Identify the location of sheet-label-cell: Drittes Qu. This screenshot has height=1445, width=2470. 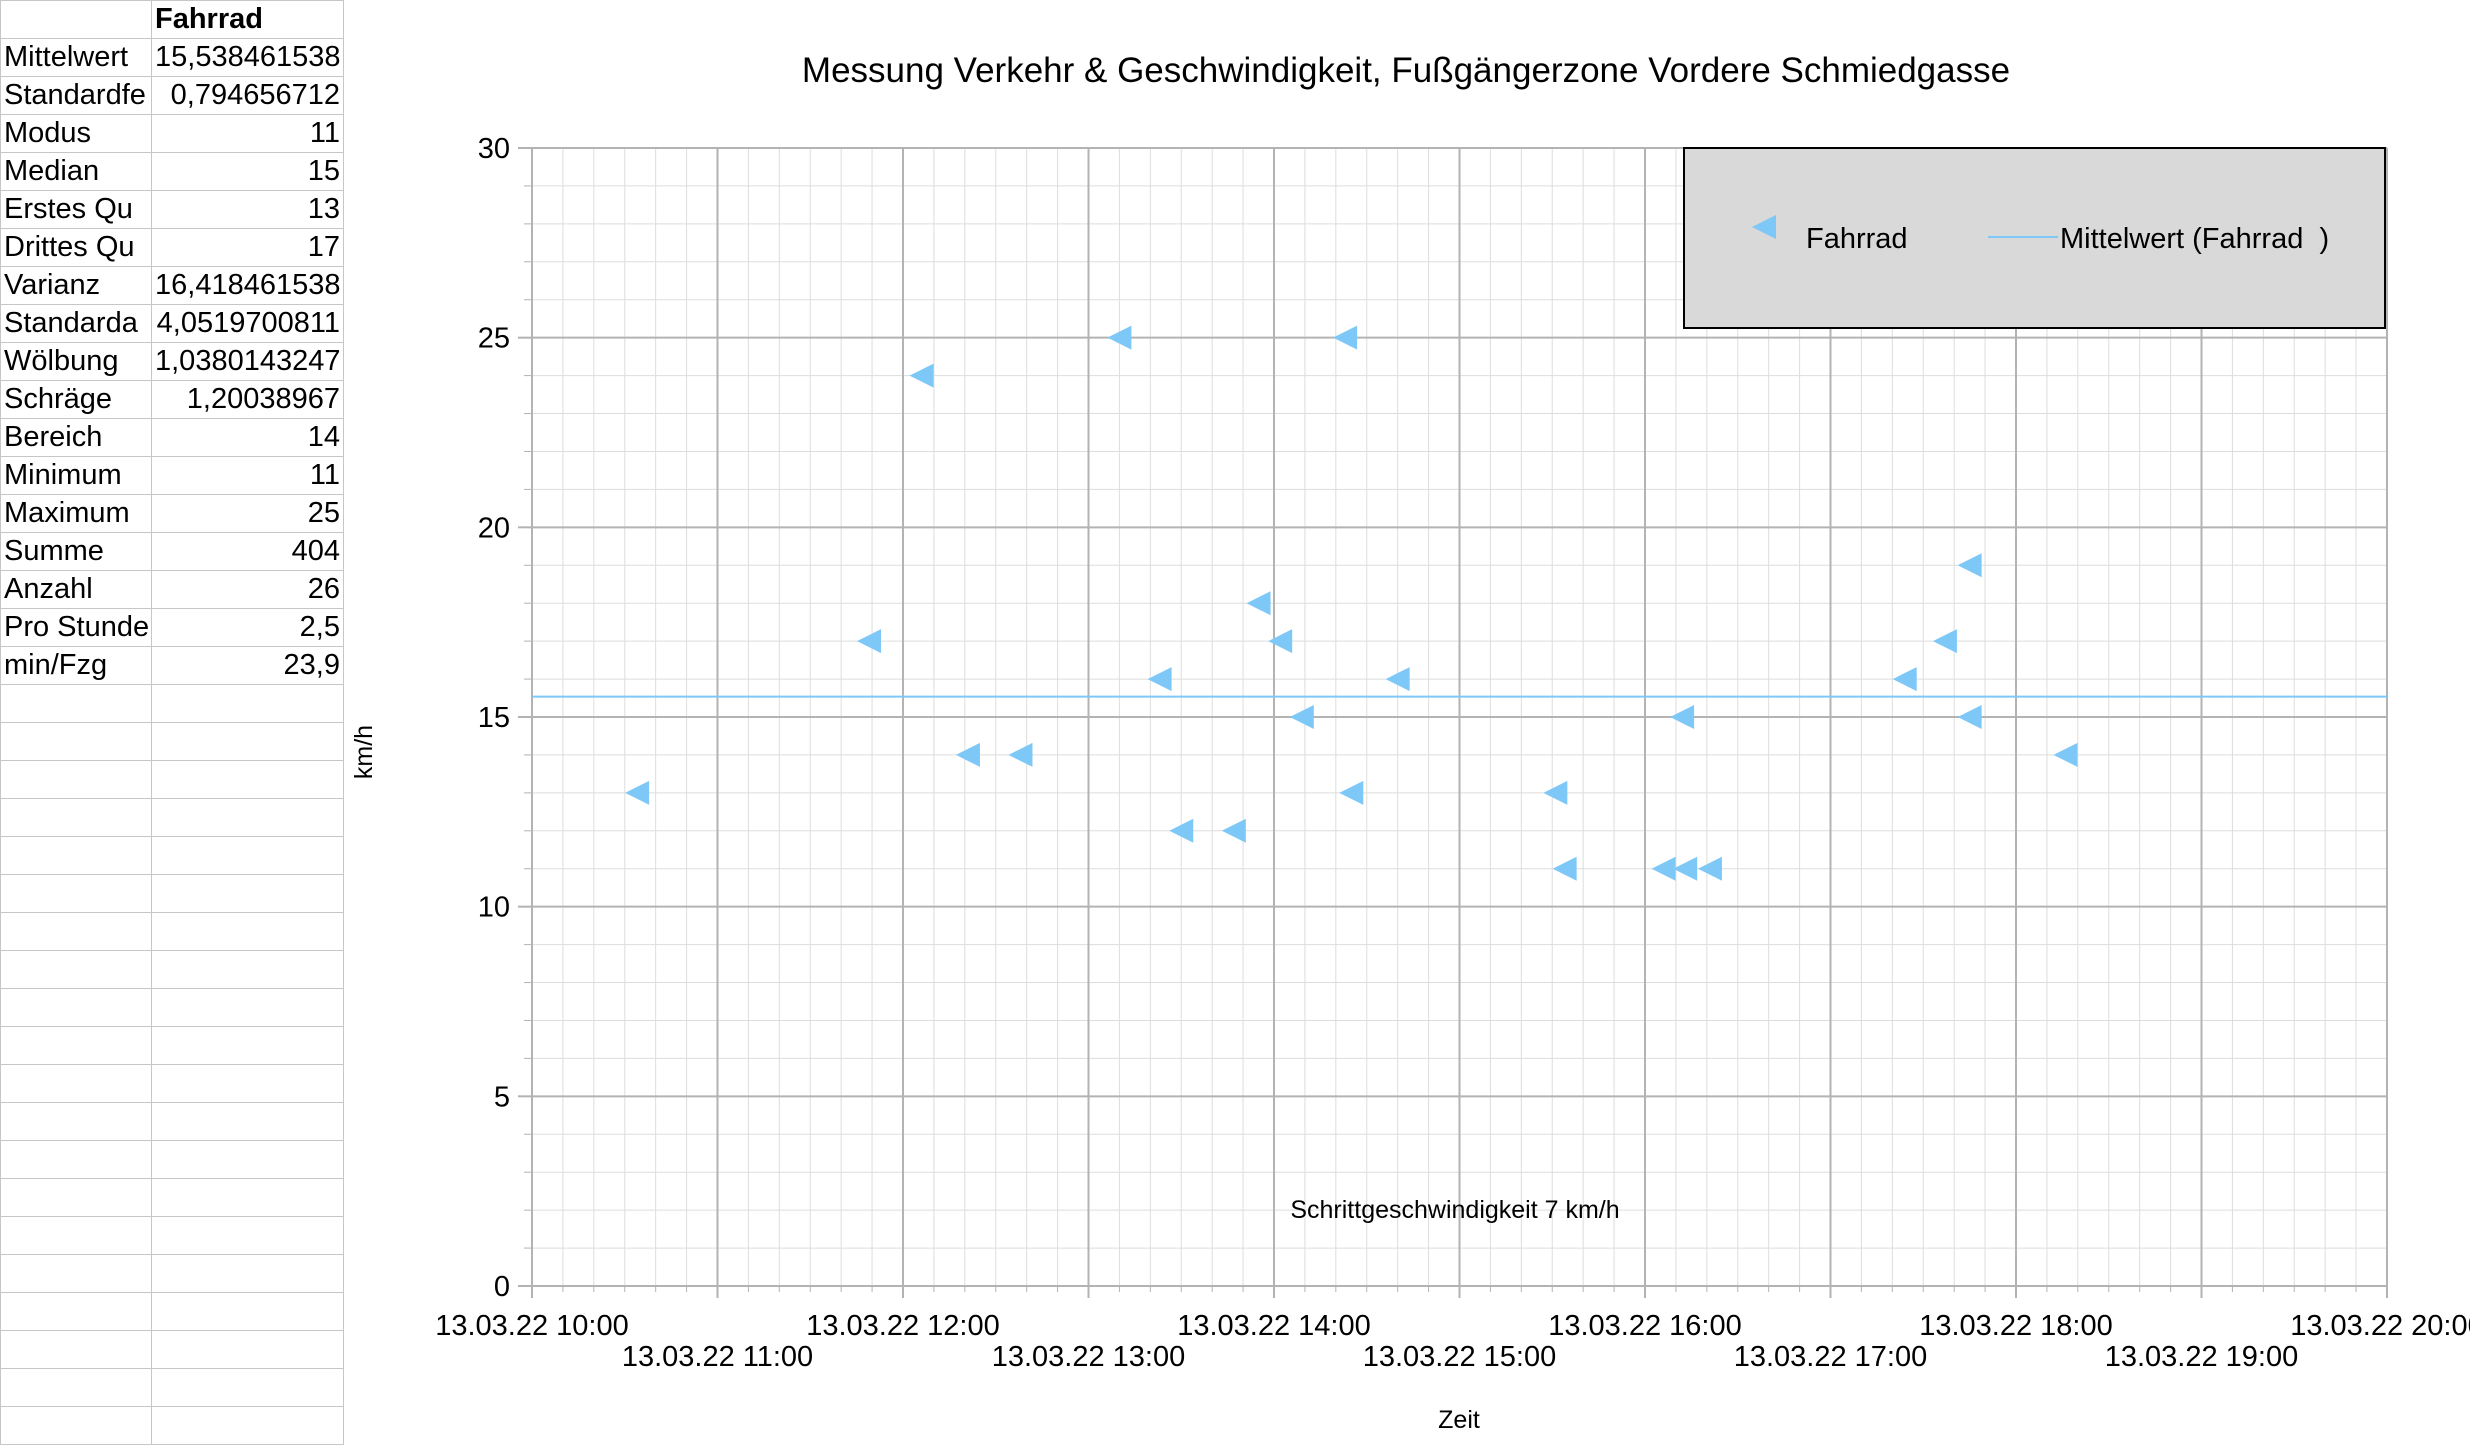
(76, 247).